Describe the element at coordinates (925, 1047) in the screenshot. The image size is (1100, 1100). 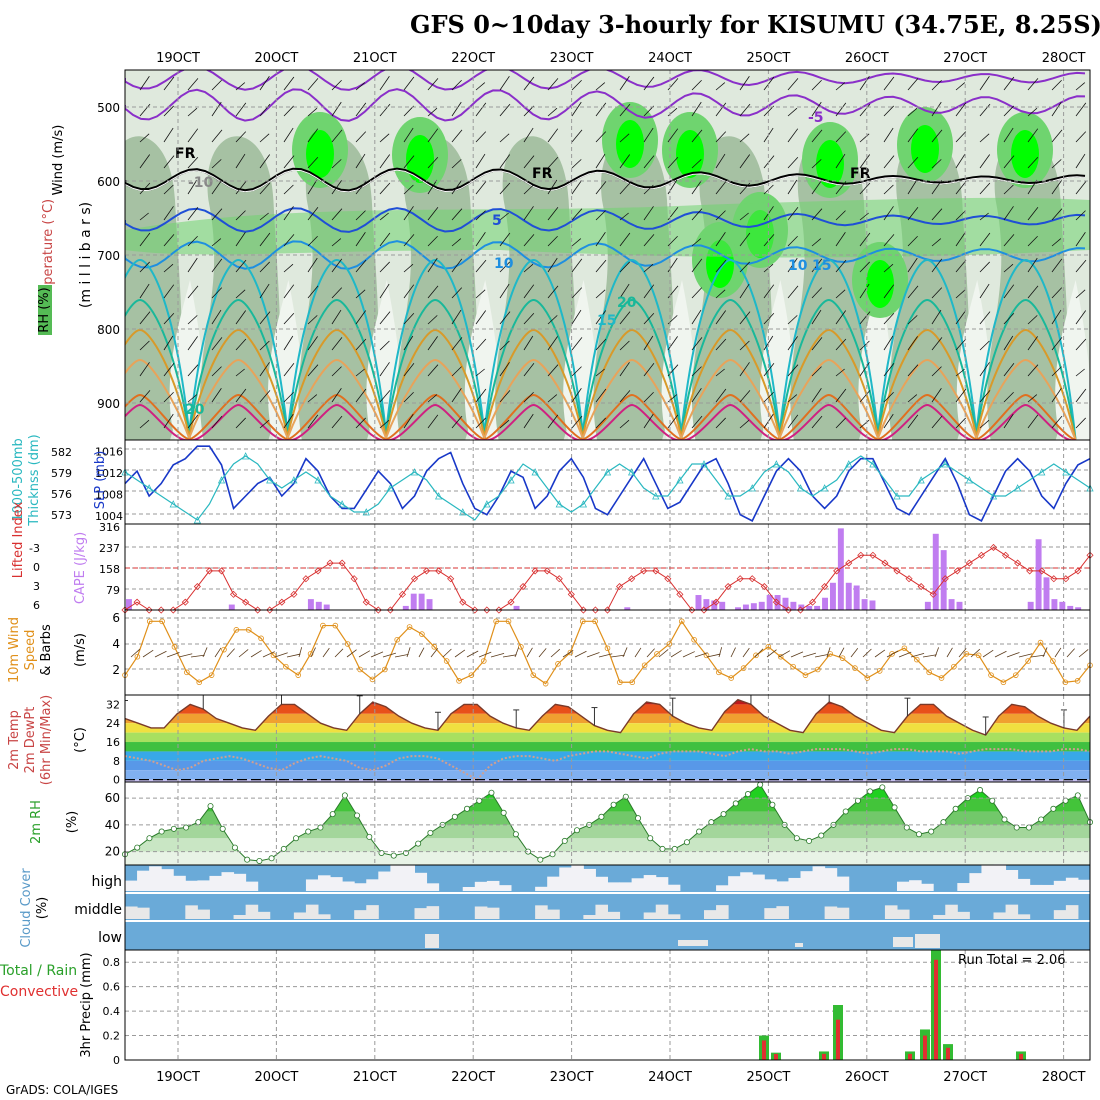
I see `precip-convective-bar` at that location.